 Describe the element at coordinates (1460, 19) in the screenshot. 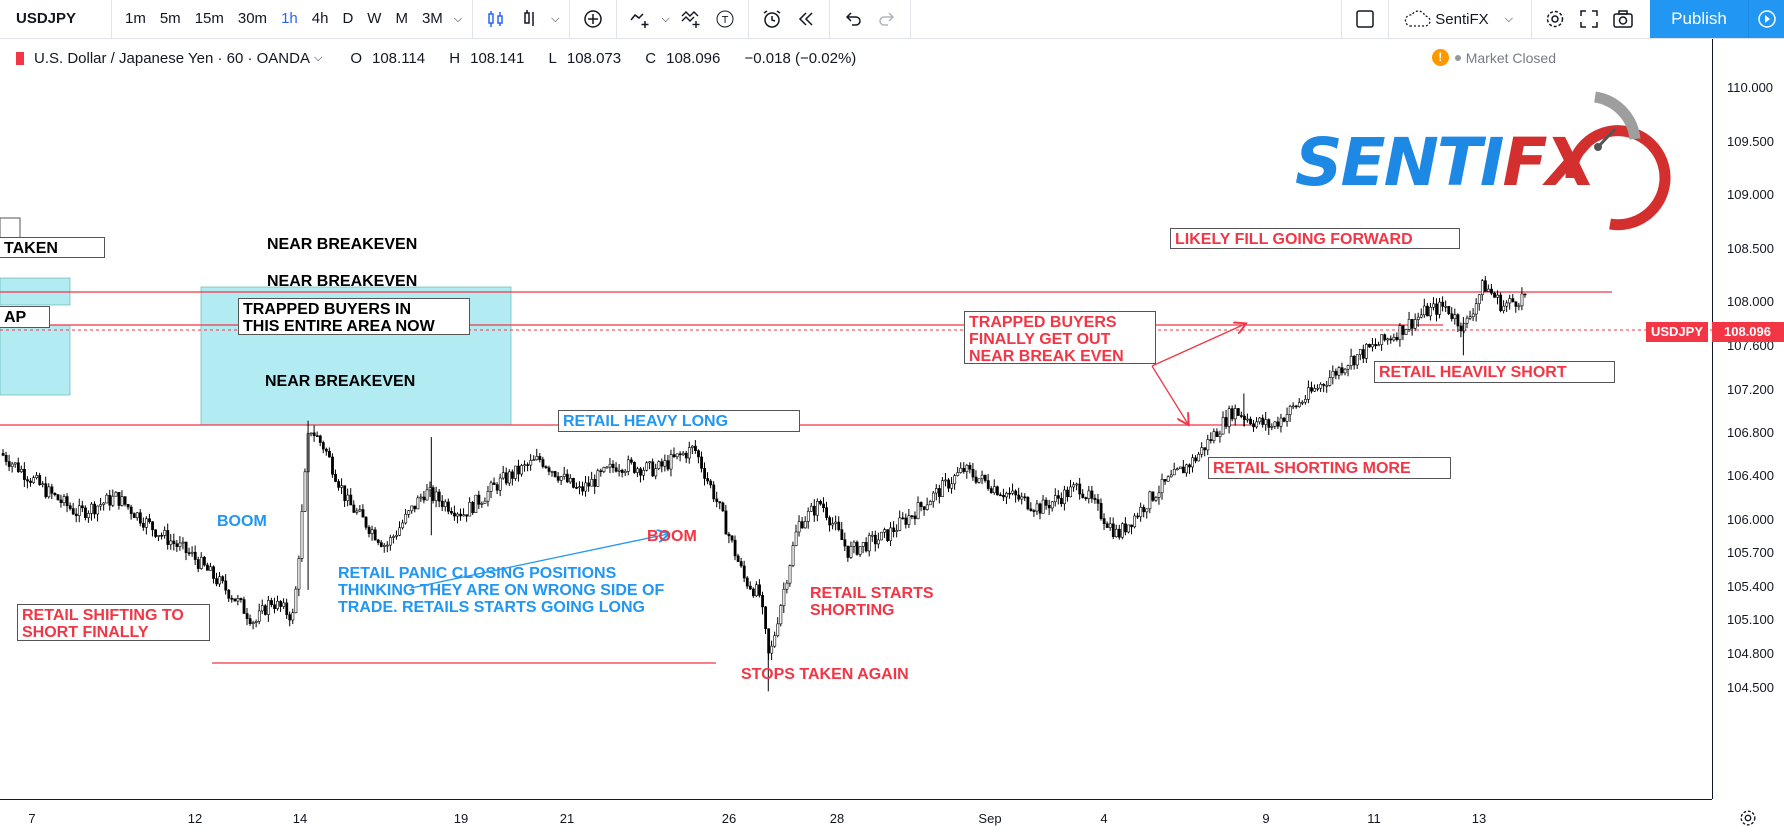

I see `layout-name-button: SentiFX ⌵` at that location.